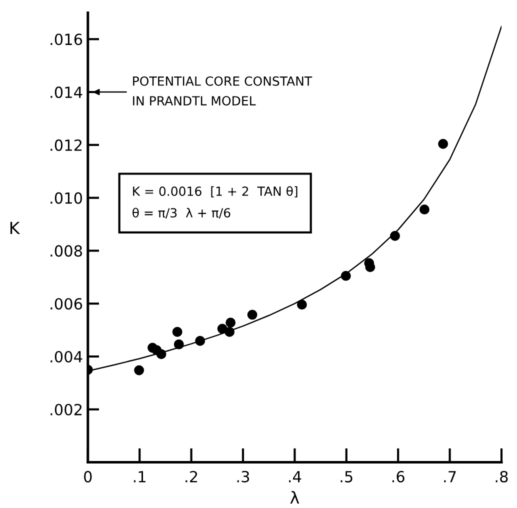  What do you see at coordinates (222, 91) in the screenshot?
I see `annotation: POTENTIAL CORE CONSTANT IN PRANDTL MODEL` at bounding box center [222, 91].